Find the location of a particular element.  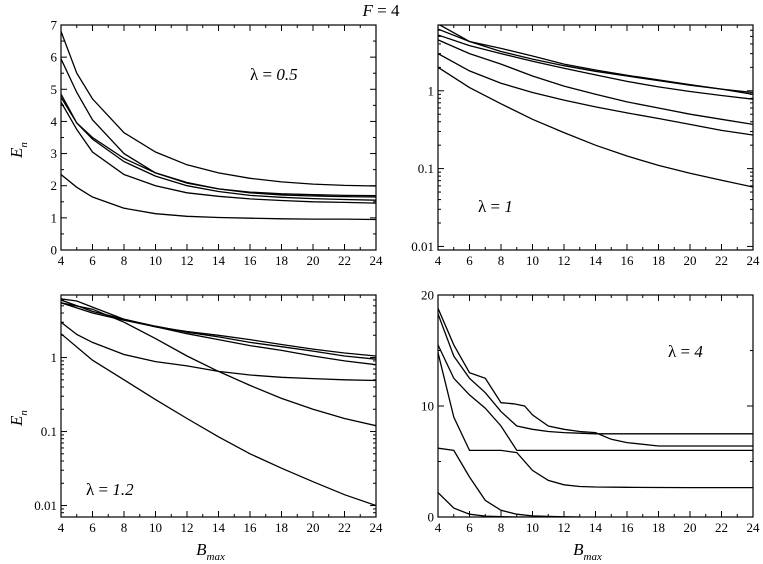

y-tick-label: 20 is located at coordinates (427, 295).